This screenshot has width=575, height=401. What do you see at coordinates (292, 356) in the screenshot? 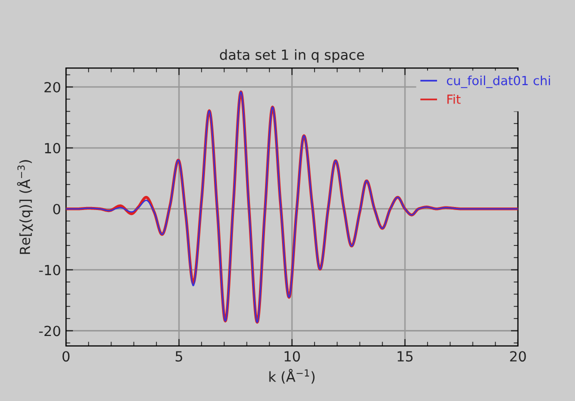
I see `x-tick-label: 10` at bounding box center [292, 356].